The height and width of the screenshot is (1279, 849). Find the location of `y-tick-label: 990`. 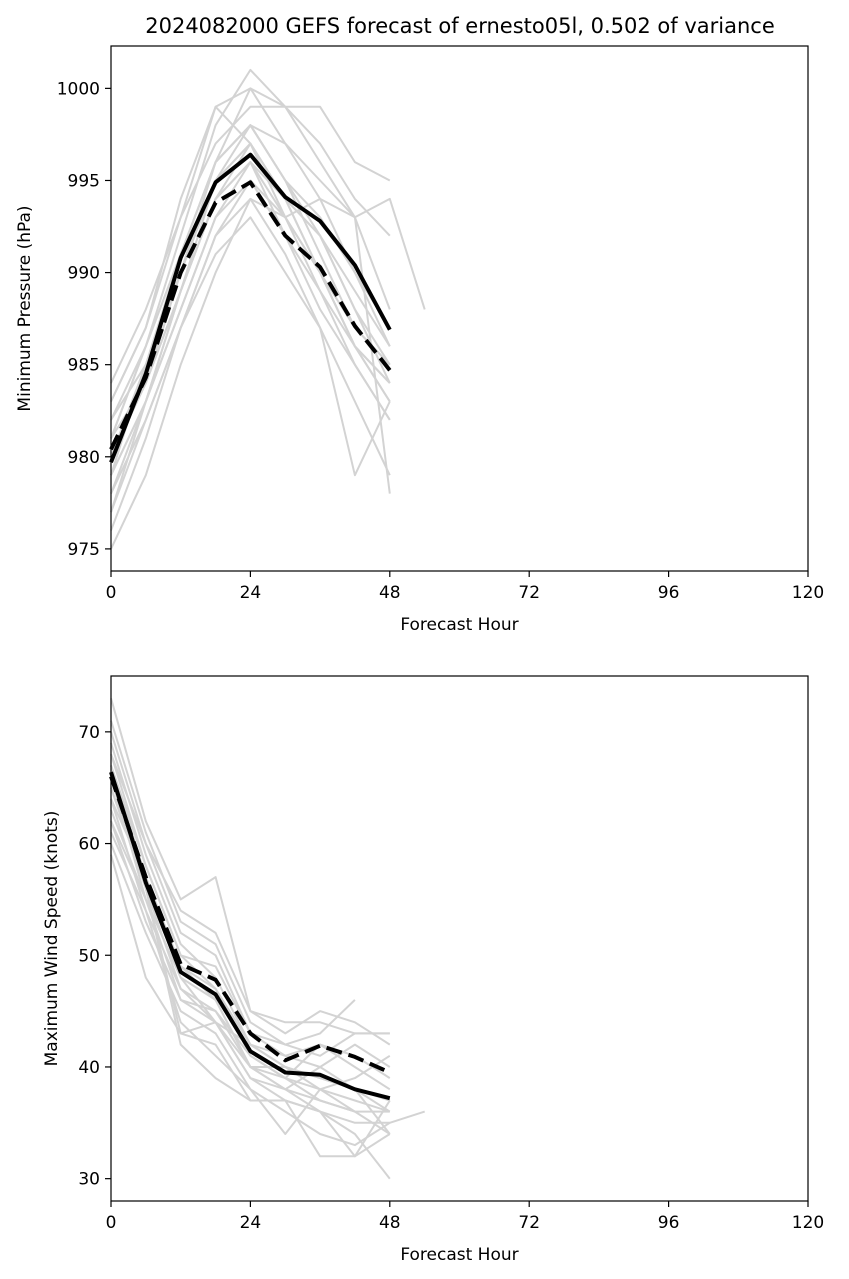

y-tick-label: 990 is located at coordinates (84, 274).